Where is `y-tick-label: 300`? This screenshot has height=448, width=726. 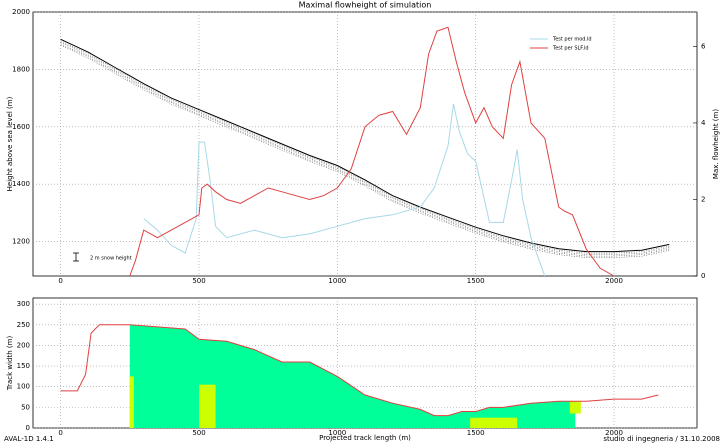 y-tick-label: 300 is located at coordinates (23, 304).